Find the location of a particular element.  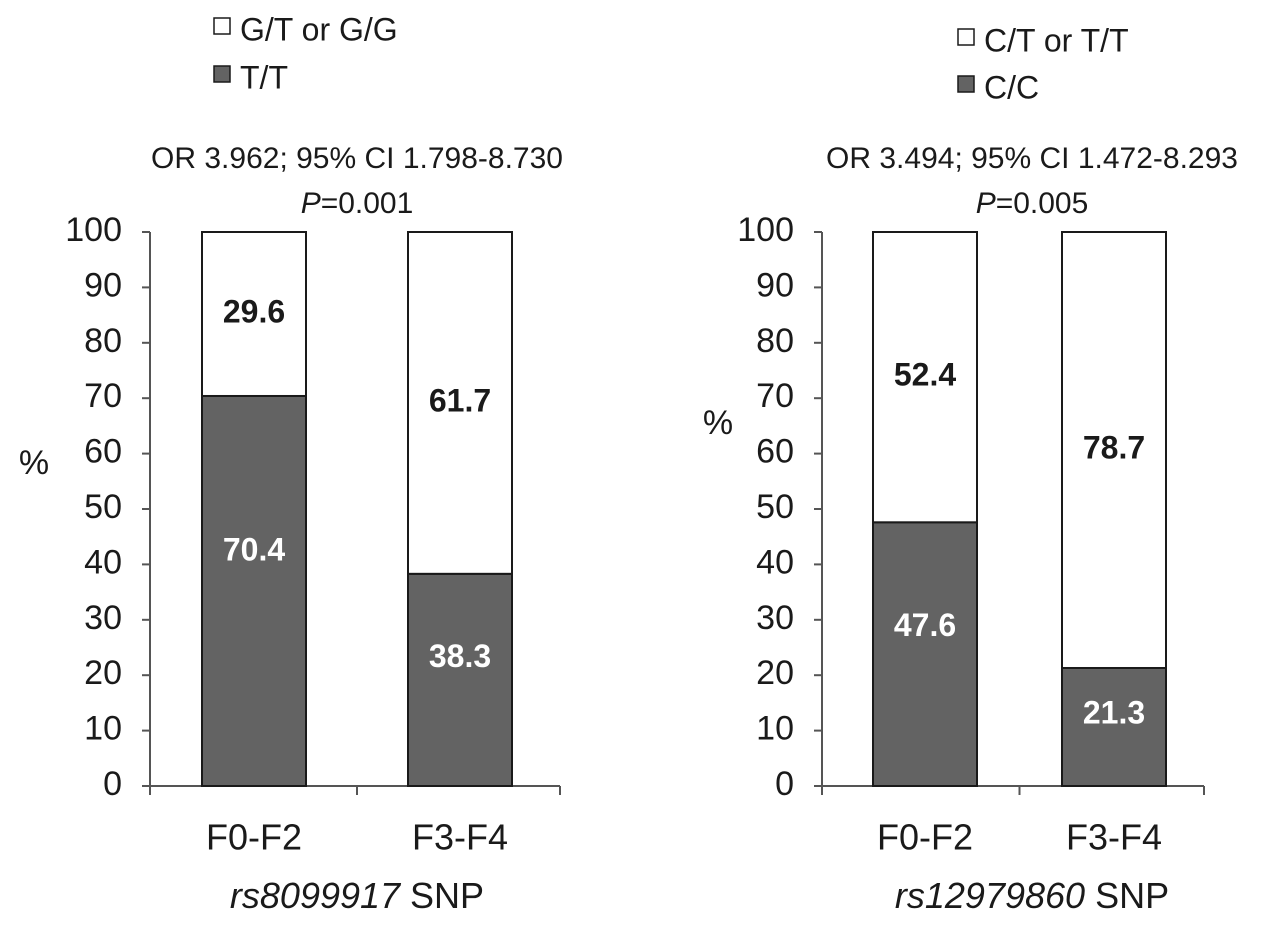

x-axis-title: rs8099917 SNP is located at coordinates (357, 895).